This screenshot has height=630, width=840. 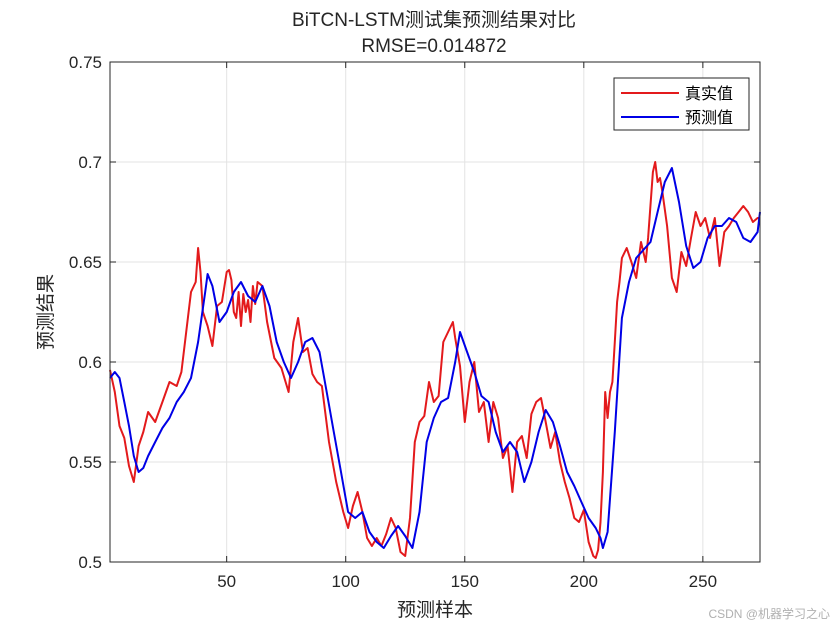 What do you see at coordinates (769, 613) in the screenshot?
I see `watermark: CSDN @机器学习之心` at bounding box center [769, 613].